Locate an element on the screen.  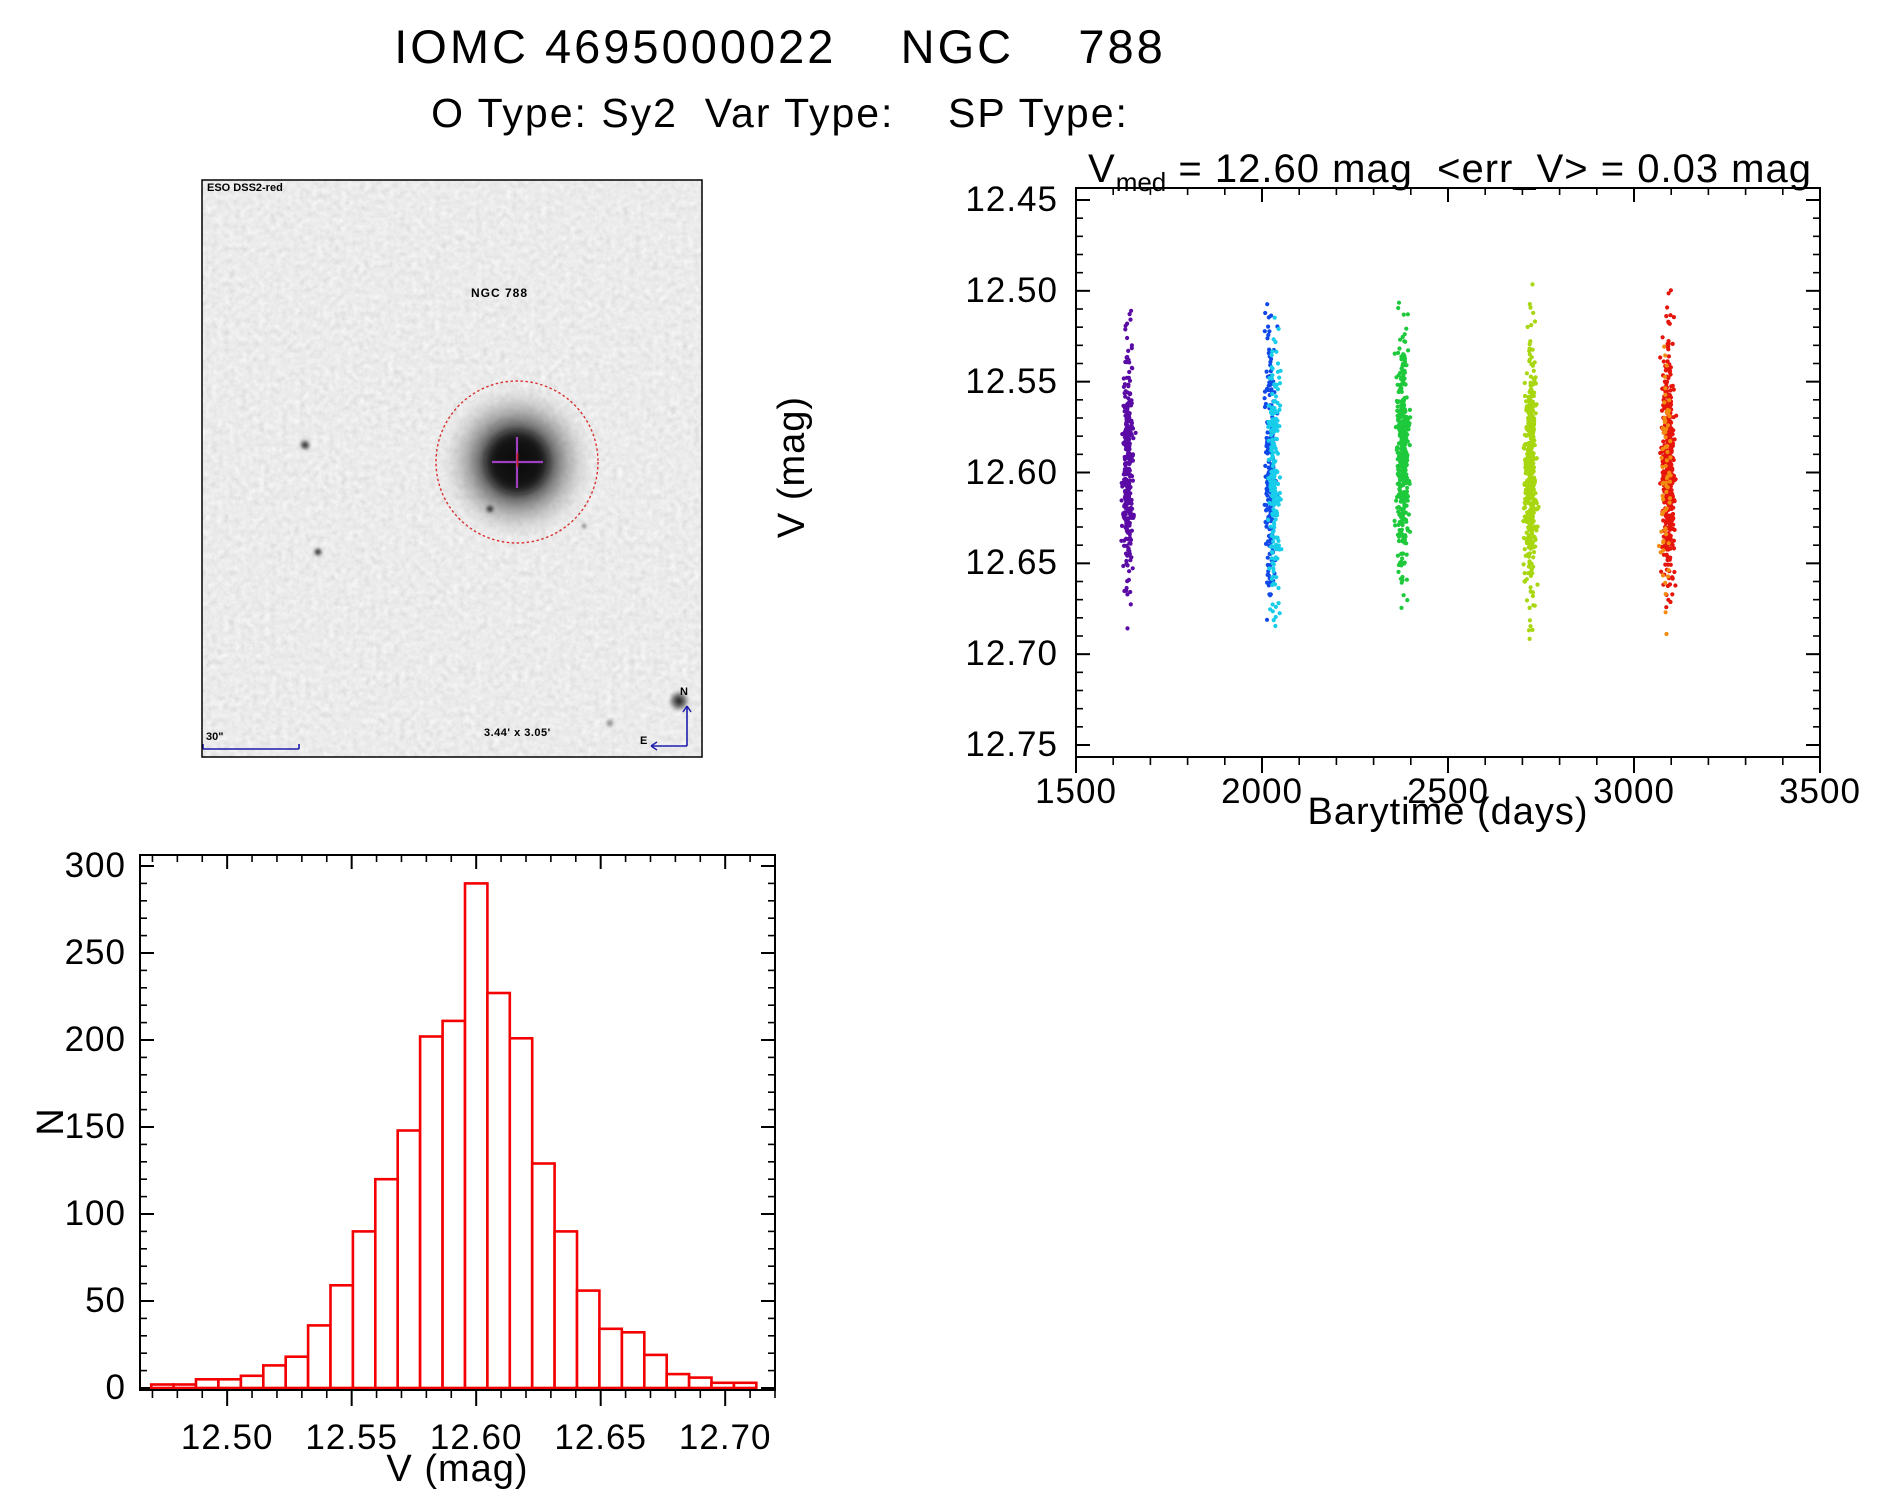
scatter-x-axis-label: Barytime (days) is located at coordinates (1448, 812).